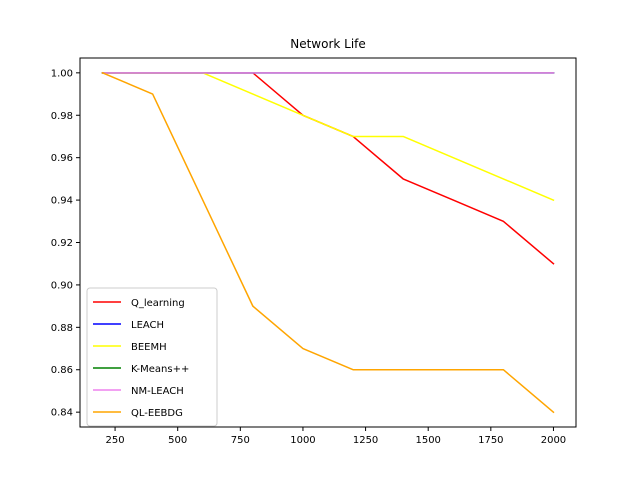 The image size is (640, 480). I want to click on x-tick-label: 750, so click(240, 440).